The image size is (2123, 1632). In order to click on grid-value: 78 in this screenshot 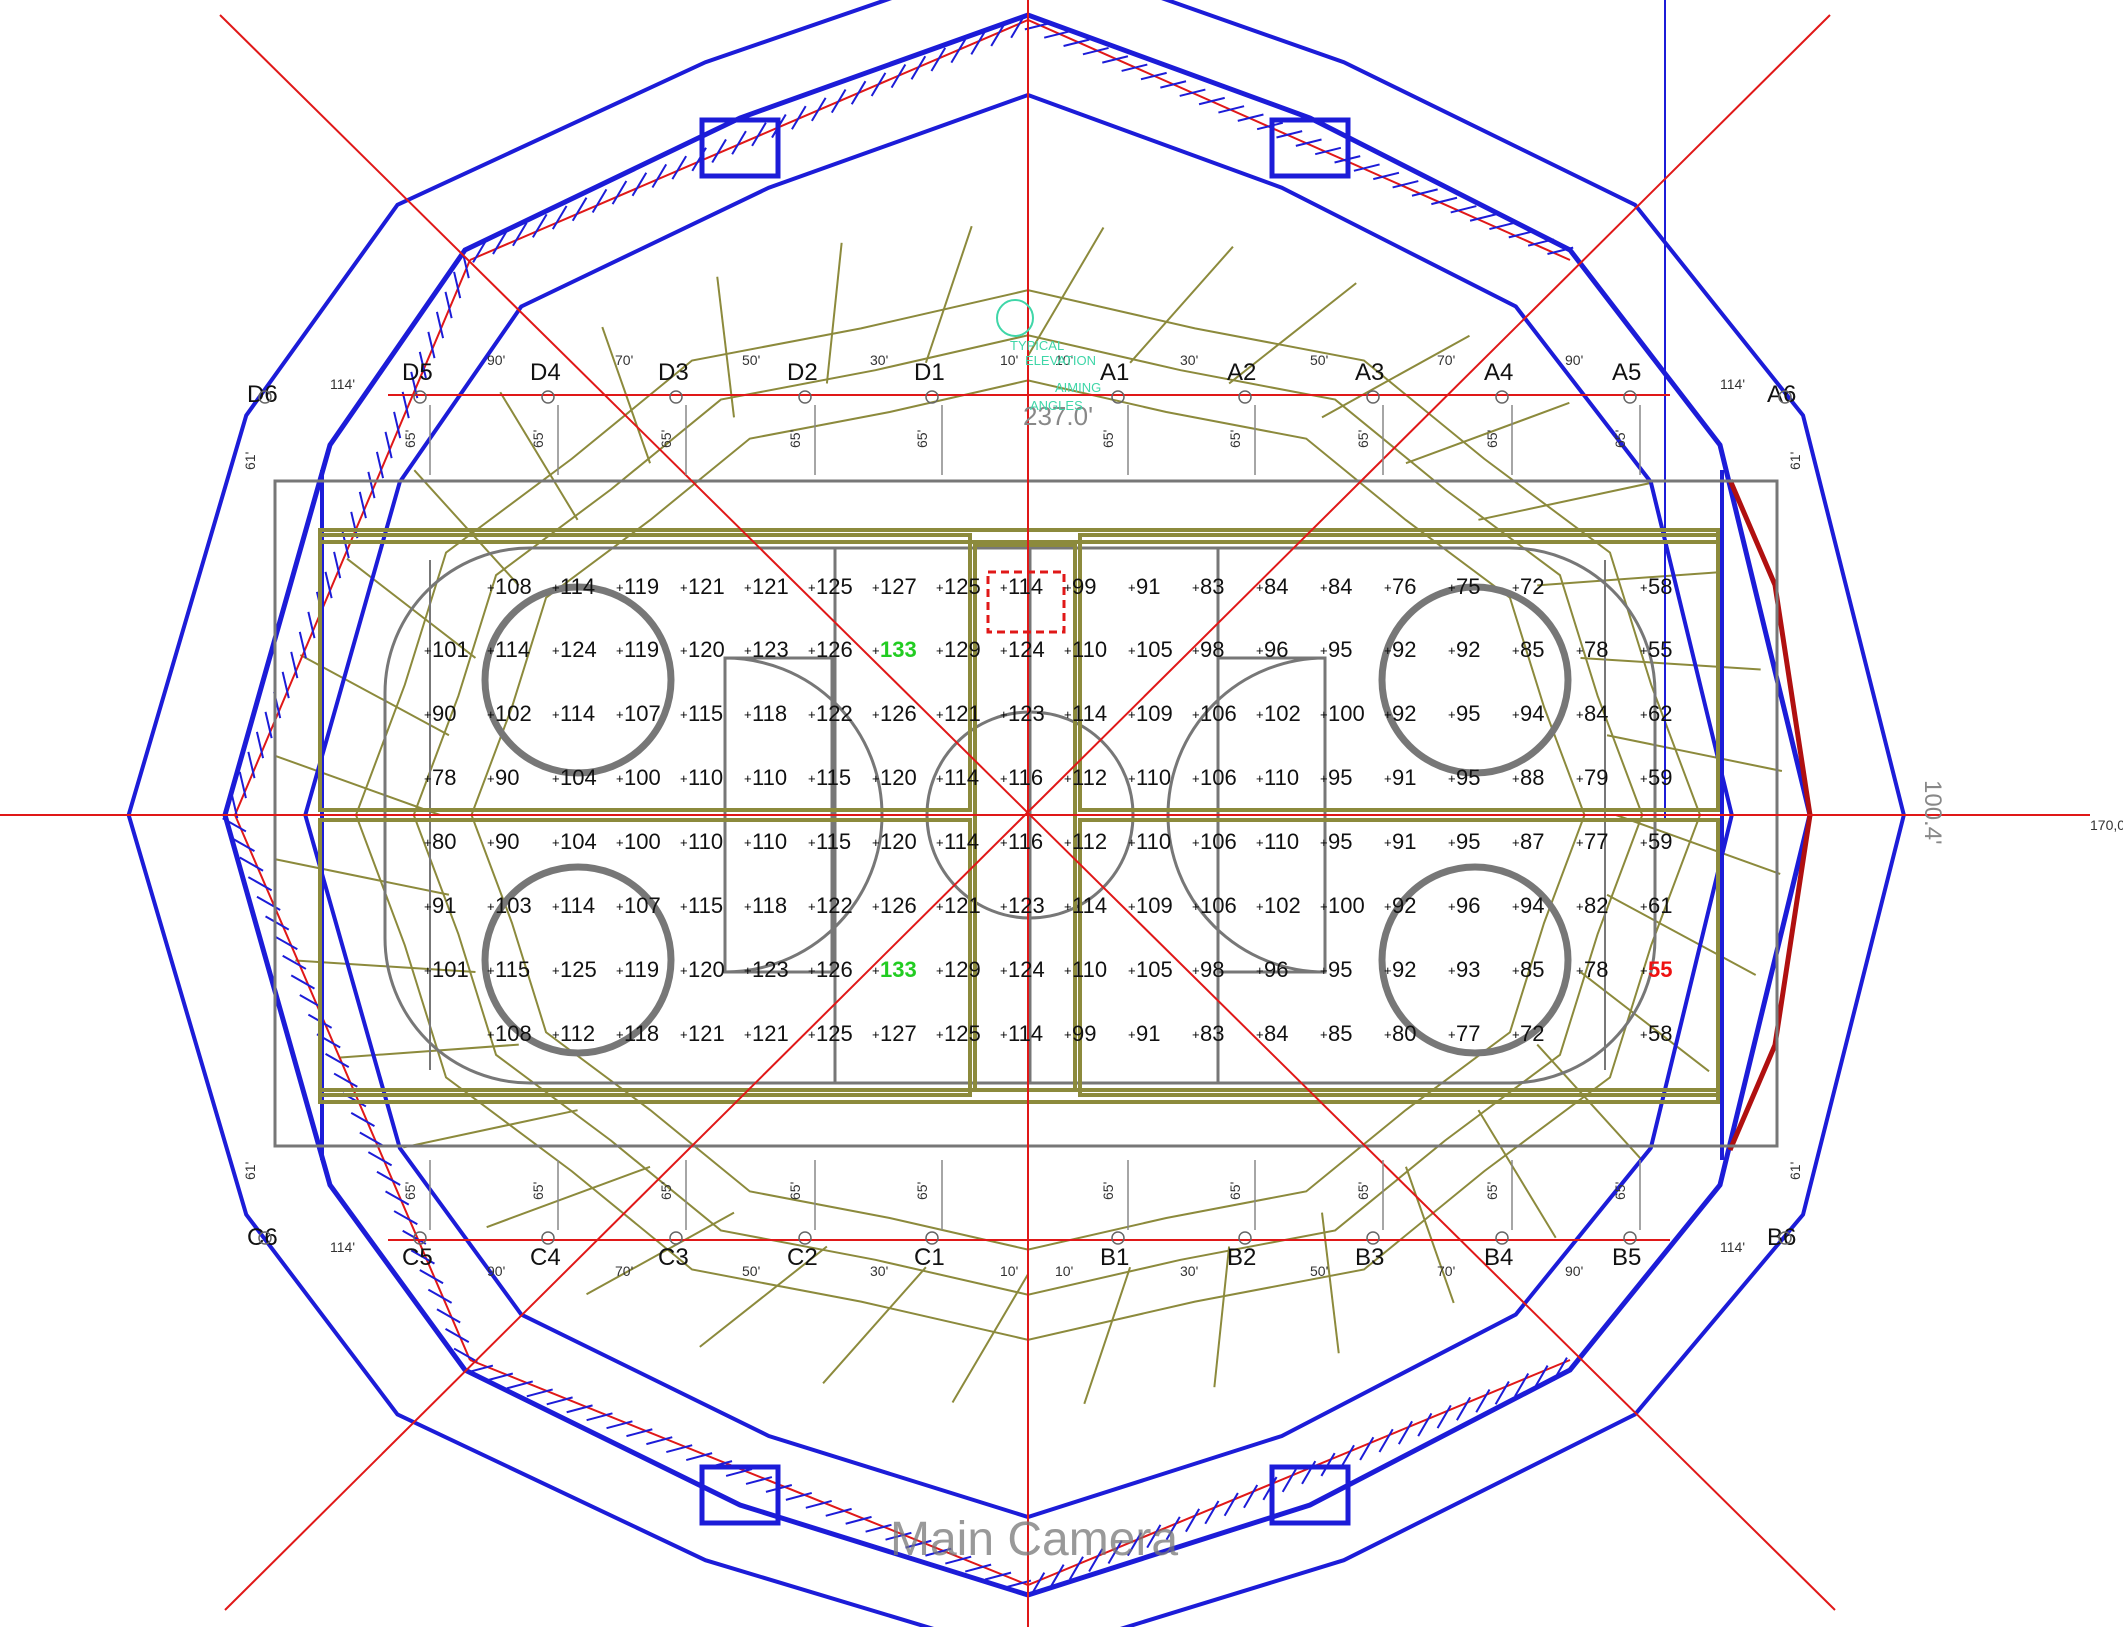, I will do `click(1596, 969)`.